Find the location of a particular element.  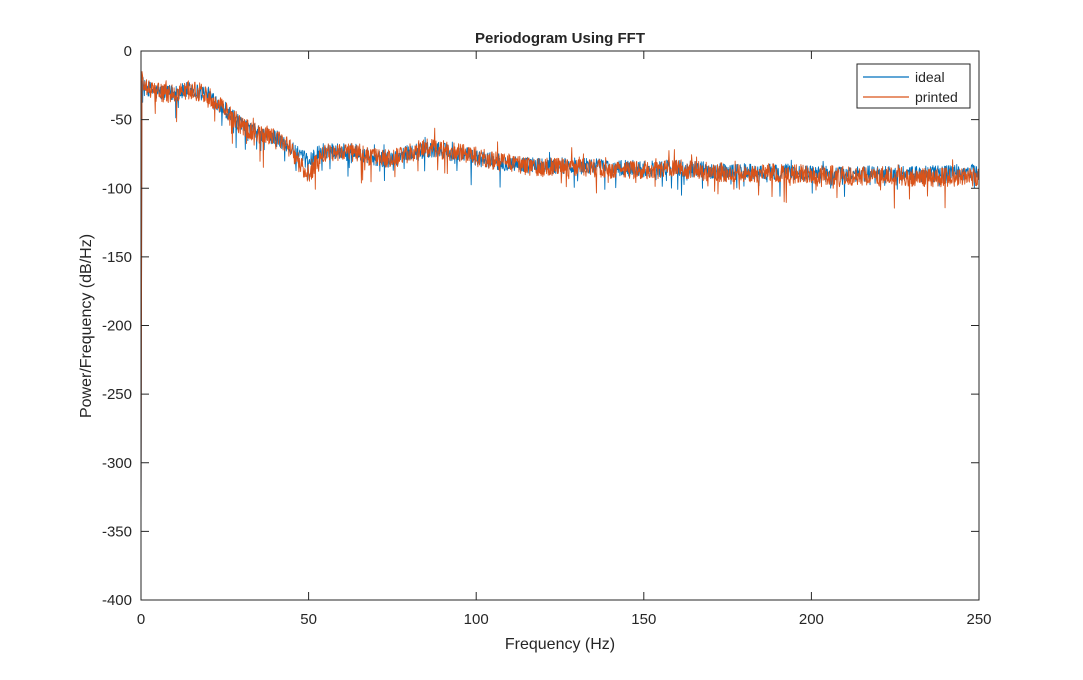

y-tick-label: -350 is located at coordinates (117, 531).